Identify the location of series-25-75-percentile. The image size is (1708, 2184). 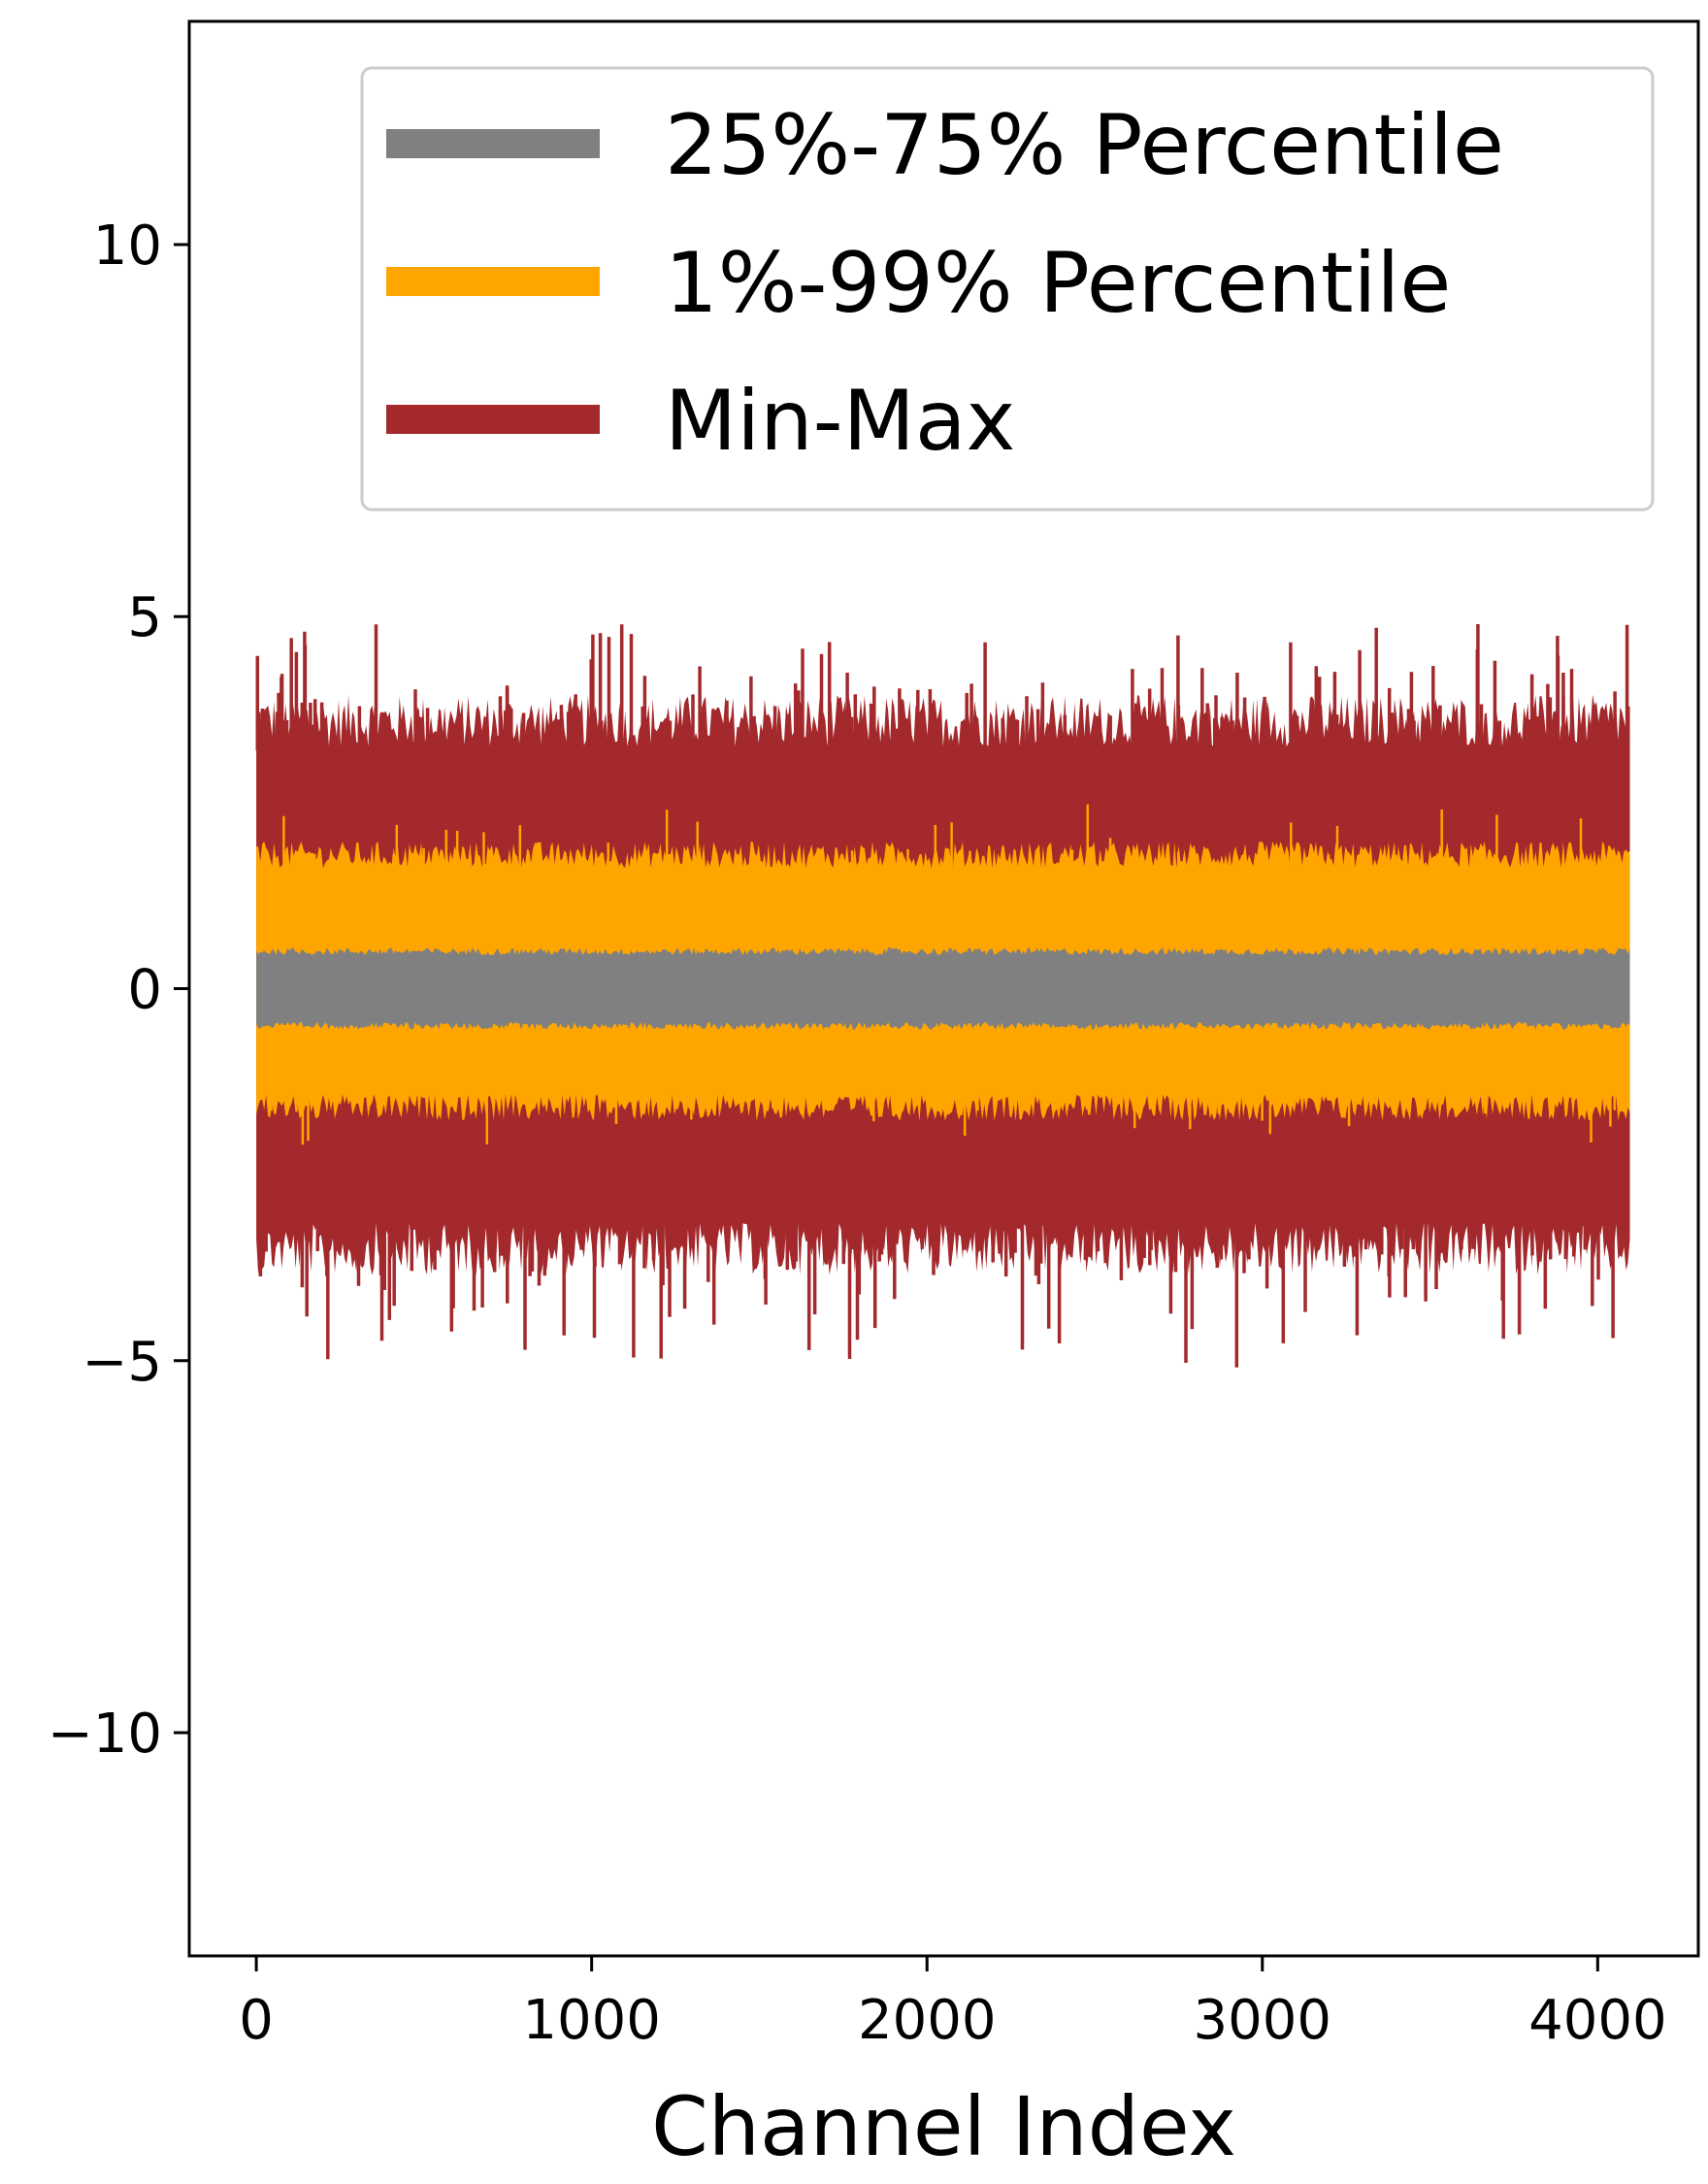
(943, 988).